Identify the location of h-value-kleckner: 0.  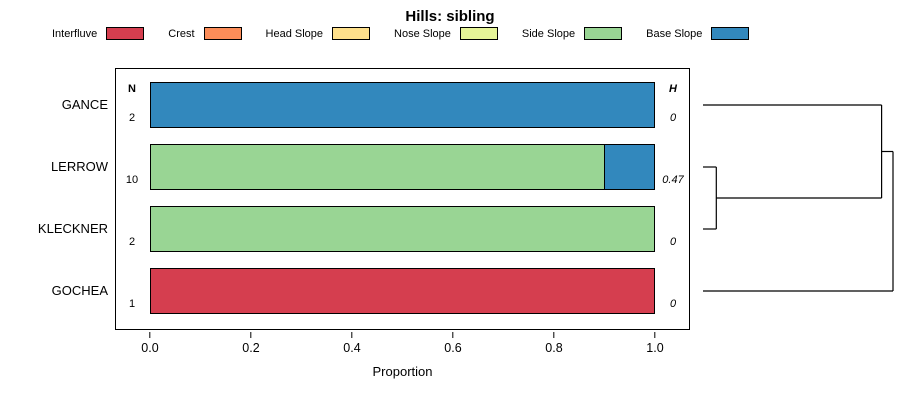
(673, 242).